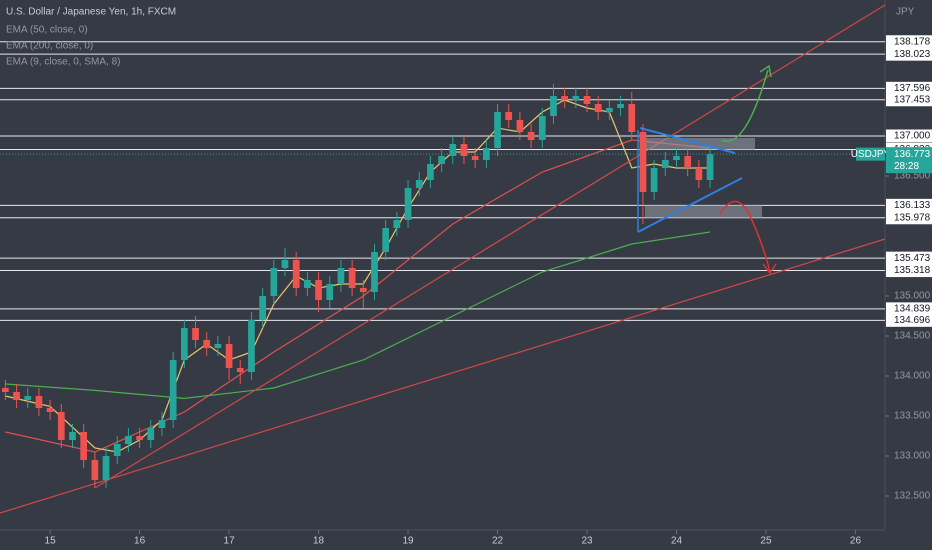 This screenshot has width=932, height=550. What do you see at coordinates (745, 105) in the screenshot?
I see `arrow-up` at bounding box center [745, 105].